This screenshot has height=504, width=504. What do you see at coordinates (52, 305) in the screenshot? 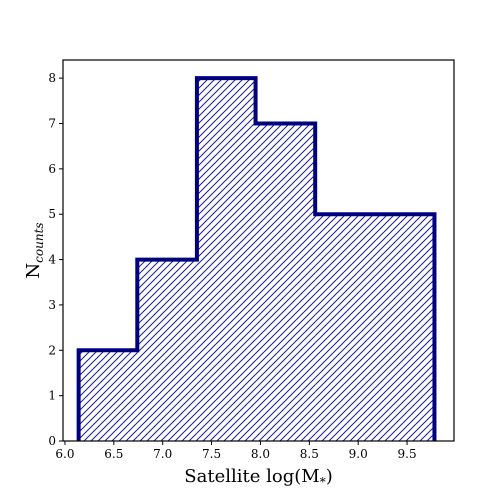
I see `y-tick-label: 3` at bounding box center [52, 305].